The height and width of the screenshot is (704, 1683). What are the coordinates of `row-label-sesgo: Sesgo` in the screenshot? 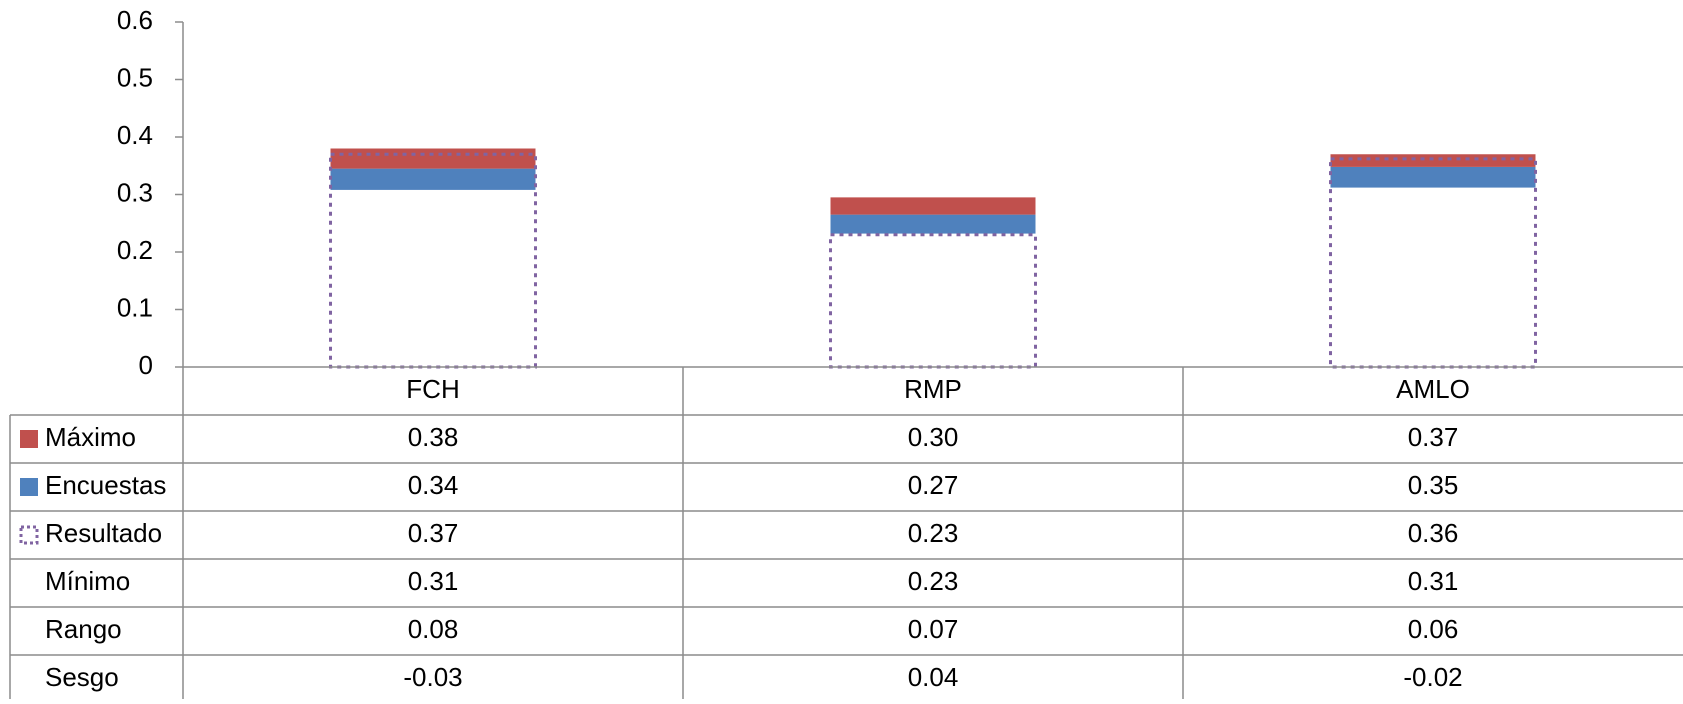 It's located at (82, 677).